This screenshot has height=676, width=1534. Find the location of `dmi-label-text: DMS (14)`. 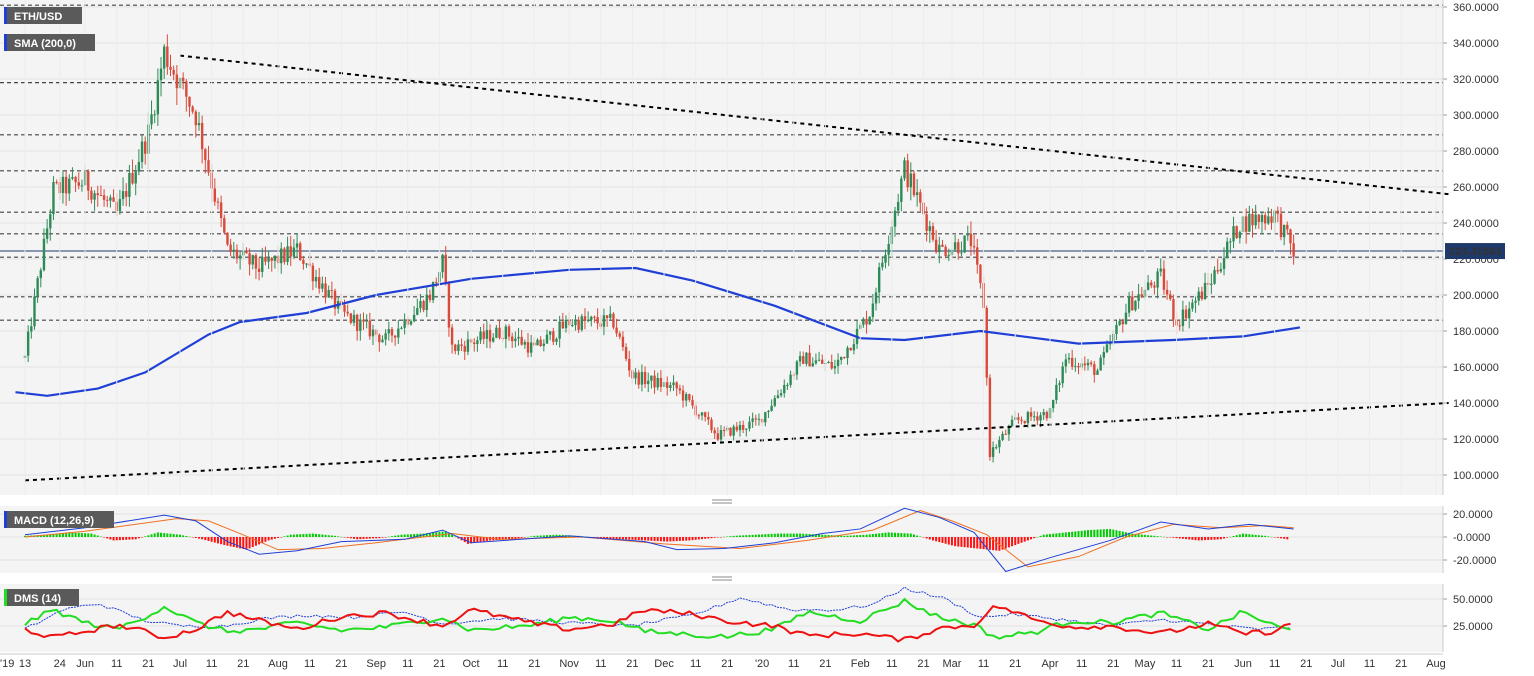

dmi-label-text: DMS (14) is located at coordinates (37, 599).